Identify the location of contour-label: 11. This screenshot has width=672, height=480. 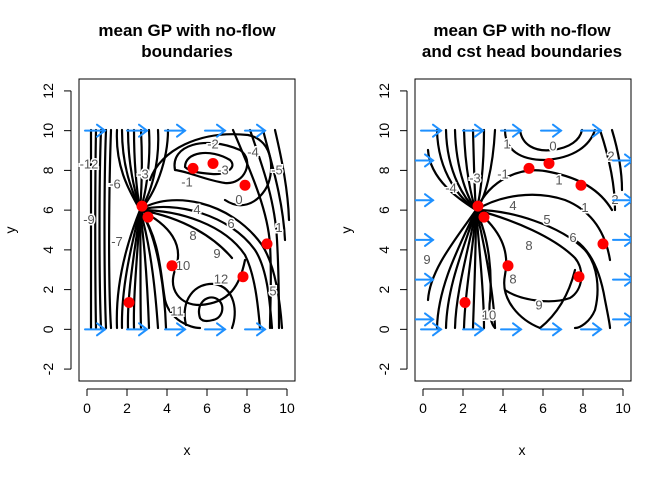
(177, 310).